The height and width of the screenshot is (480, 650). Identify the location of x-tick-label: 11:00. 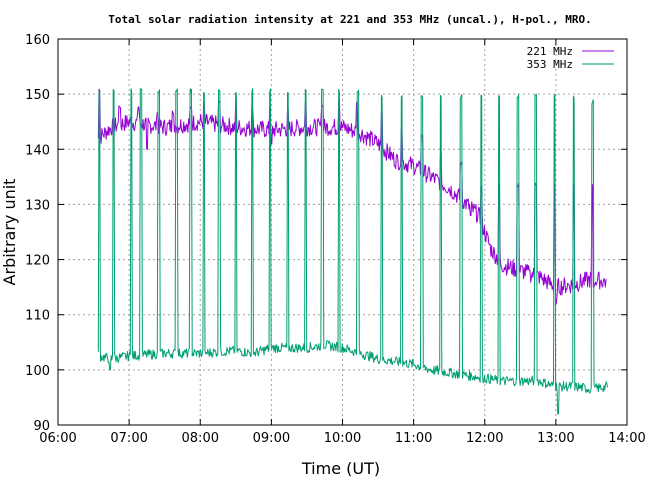
(413, 438).